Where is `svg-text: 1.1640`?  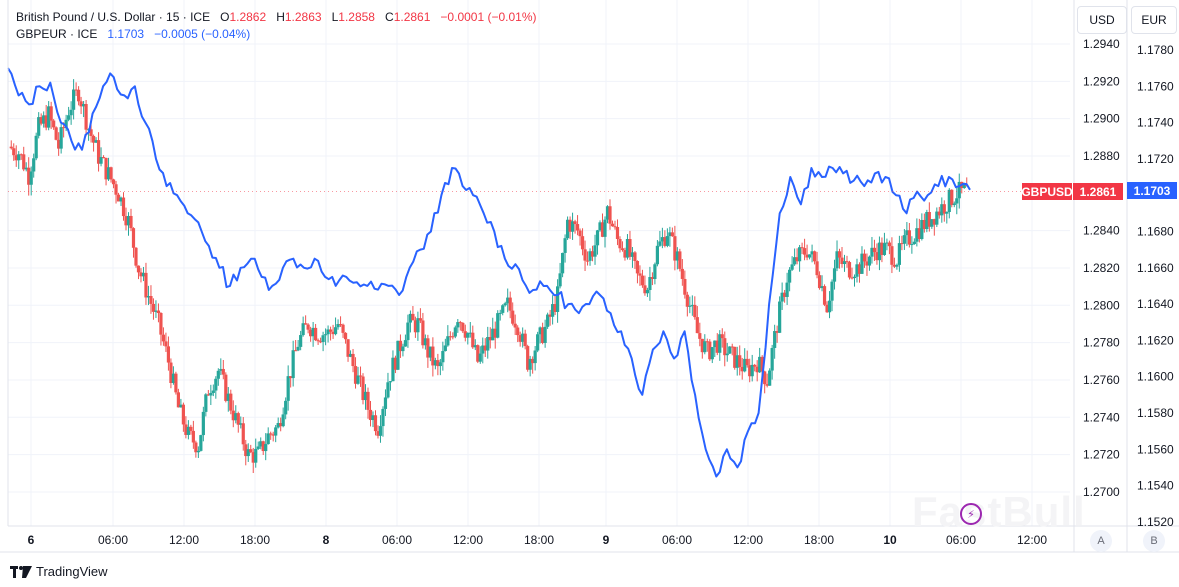 svg-text: 1.1640 is located at coordinates (1155, 304).